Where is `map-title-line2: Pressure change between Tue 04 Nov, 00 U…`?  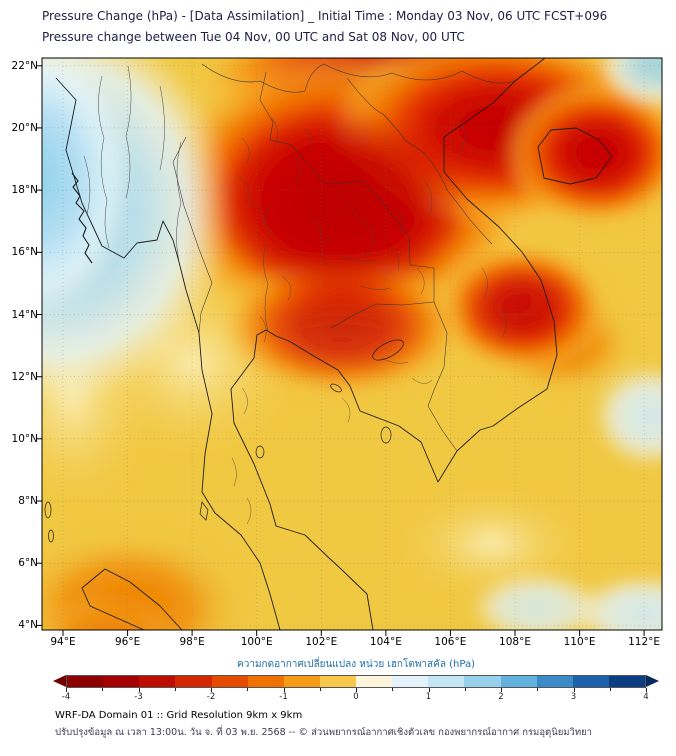
map-title-line2: Pressure change between Tue 04 Nov, 00 U… is located at coordinates (253, 37).